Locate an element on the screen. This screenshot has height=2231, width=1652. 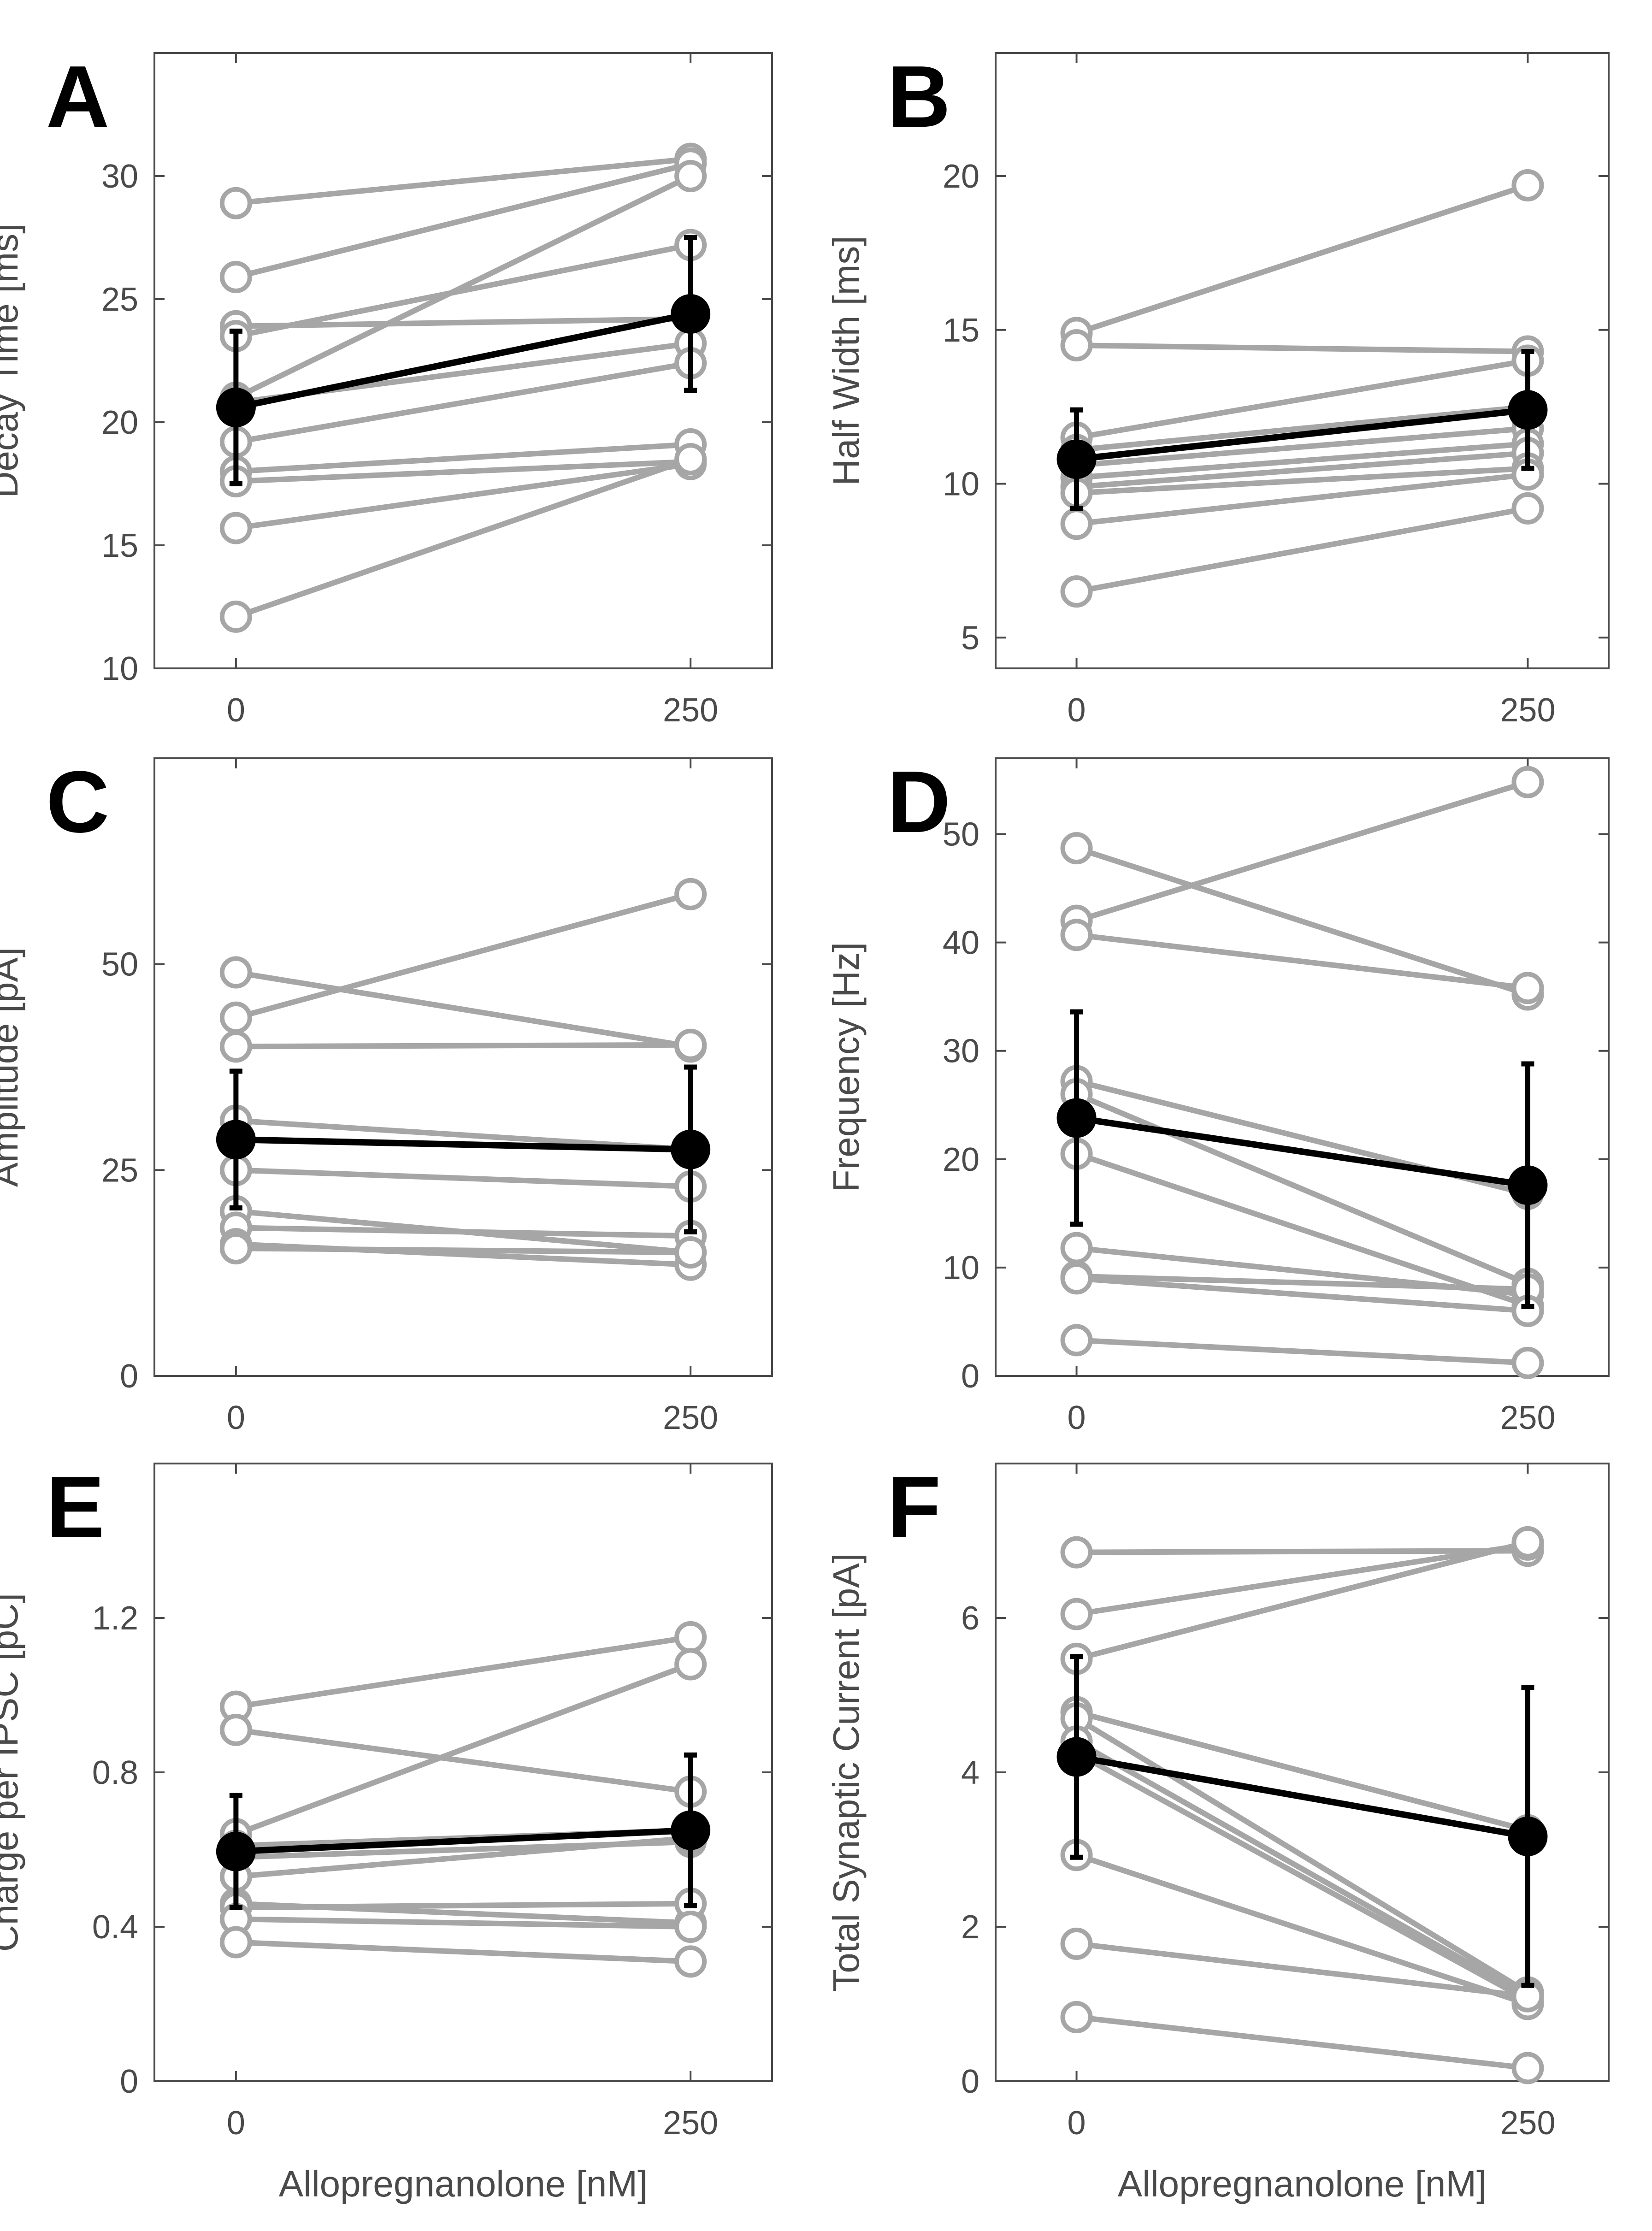
y-tick-label: 2 is located at coordinates (970, 1928).